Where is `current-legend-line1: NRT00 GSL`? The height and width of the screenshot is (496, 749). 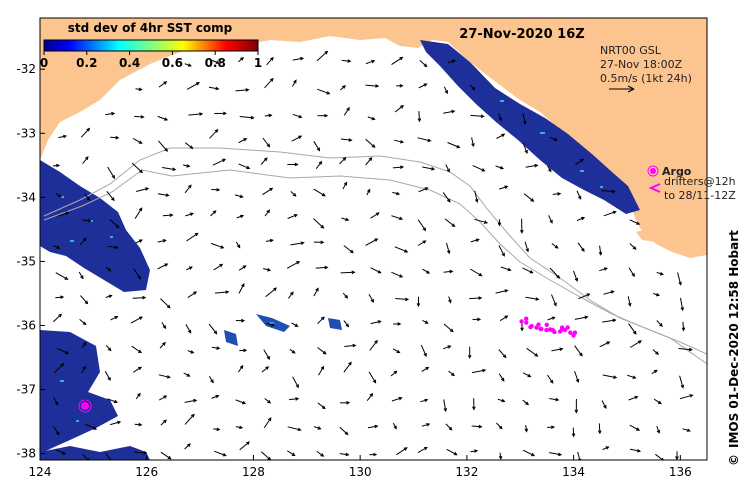 current-legend-line1: NRT00 GSL is located at coordinates (631, 50).